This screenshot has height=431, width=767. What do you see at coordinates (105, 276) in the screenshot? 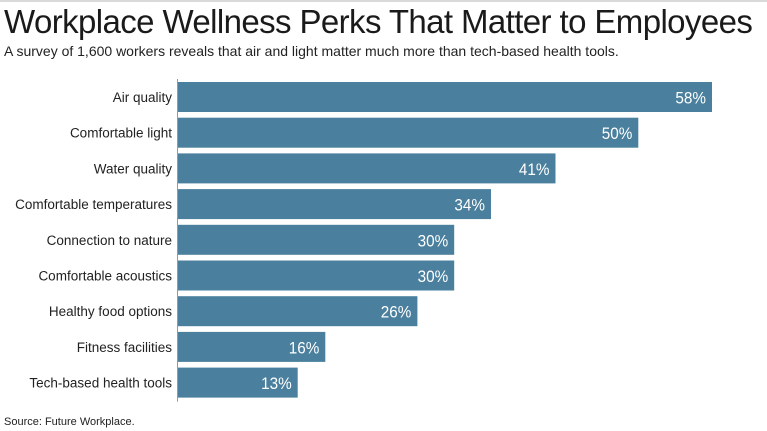
I see `category-label: Comfortable acoustics` at bounding box center [105, 276].